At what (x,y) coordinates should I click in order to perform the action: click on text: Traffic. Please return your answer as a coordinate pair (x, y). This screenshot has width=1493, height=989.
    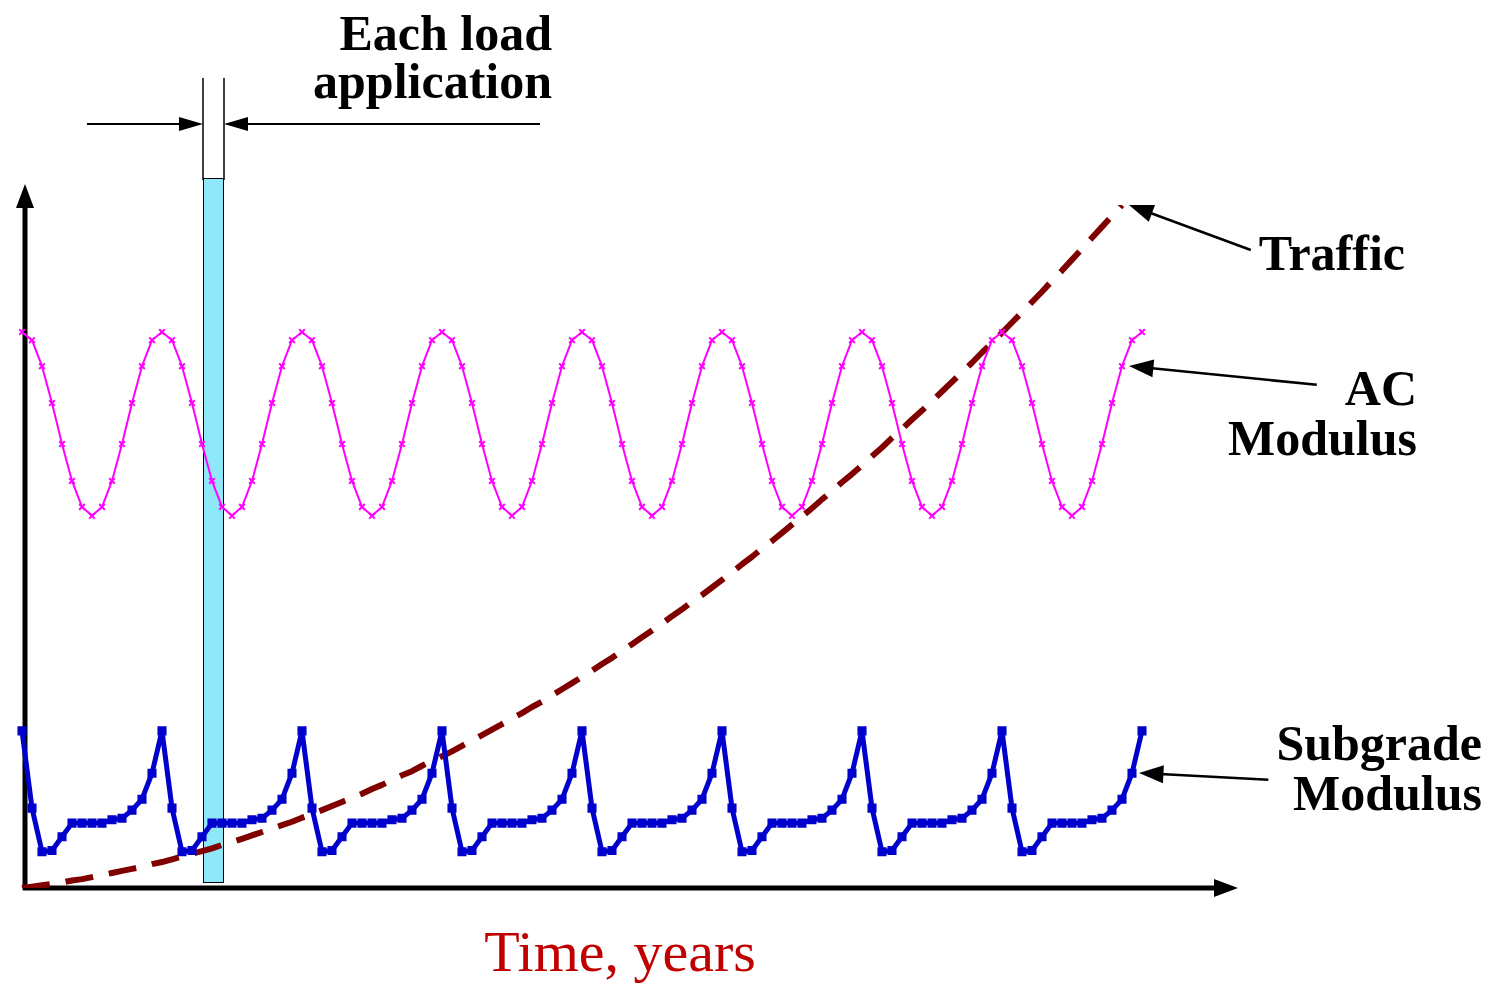
    Looking at the image, I should click on (1331, 253).